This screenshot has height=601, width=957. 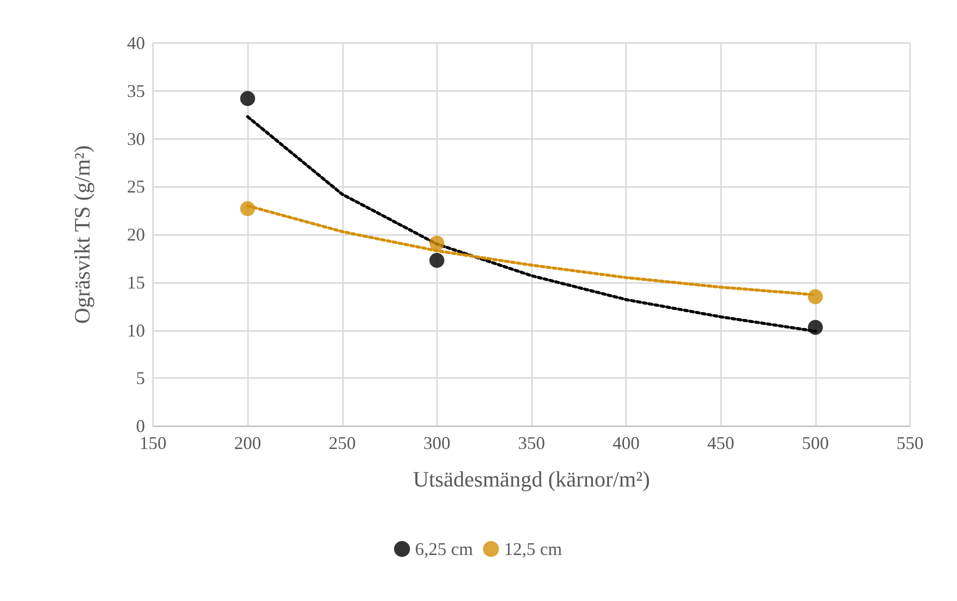 What do you see at coordinates (248, 443) in the screenshot?
I see `x-tick-label: 200` at bounding box center [248, 443].